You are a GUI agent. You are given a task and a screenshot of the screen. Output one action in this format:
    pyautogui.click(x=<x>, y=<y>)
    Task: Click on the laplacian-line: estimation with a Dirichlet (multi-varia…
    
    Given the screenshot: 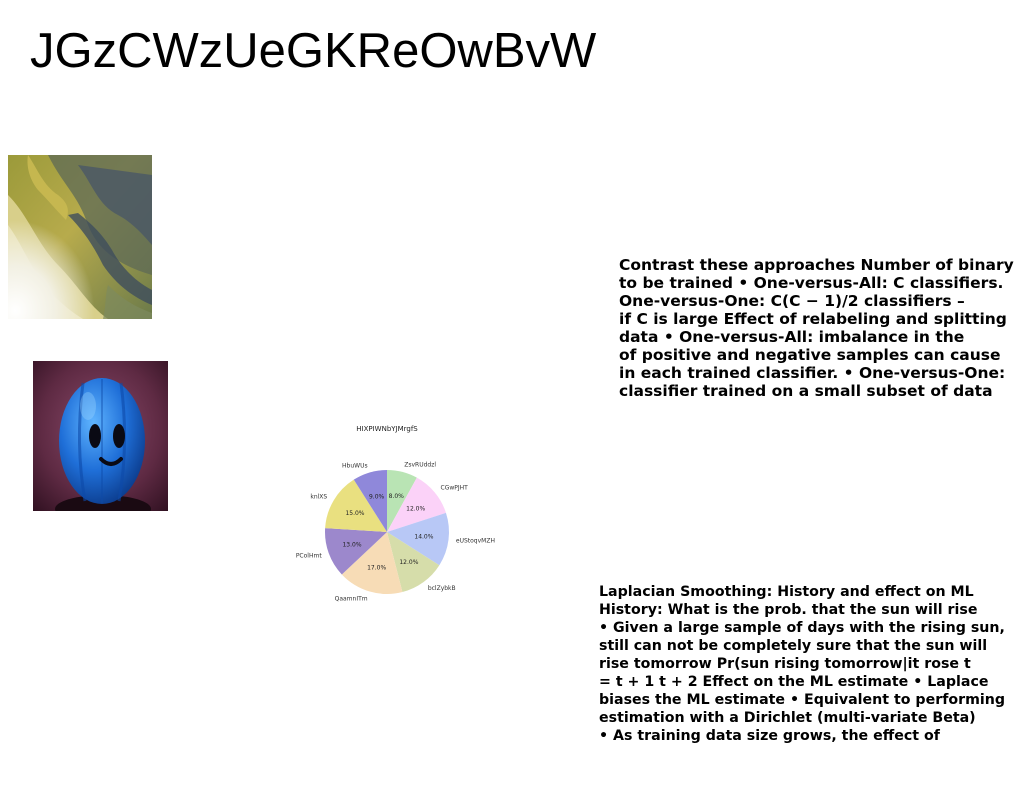 What is the action you would take?
    pyautogui.click(x=787, y=718)
    